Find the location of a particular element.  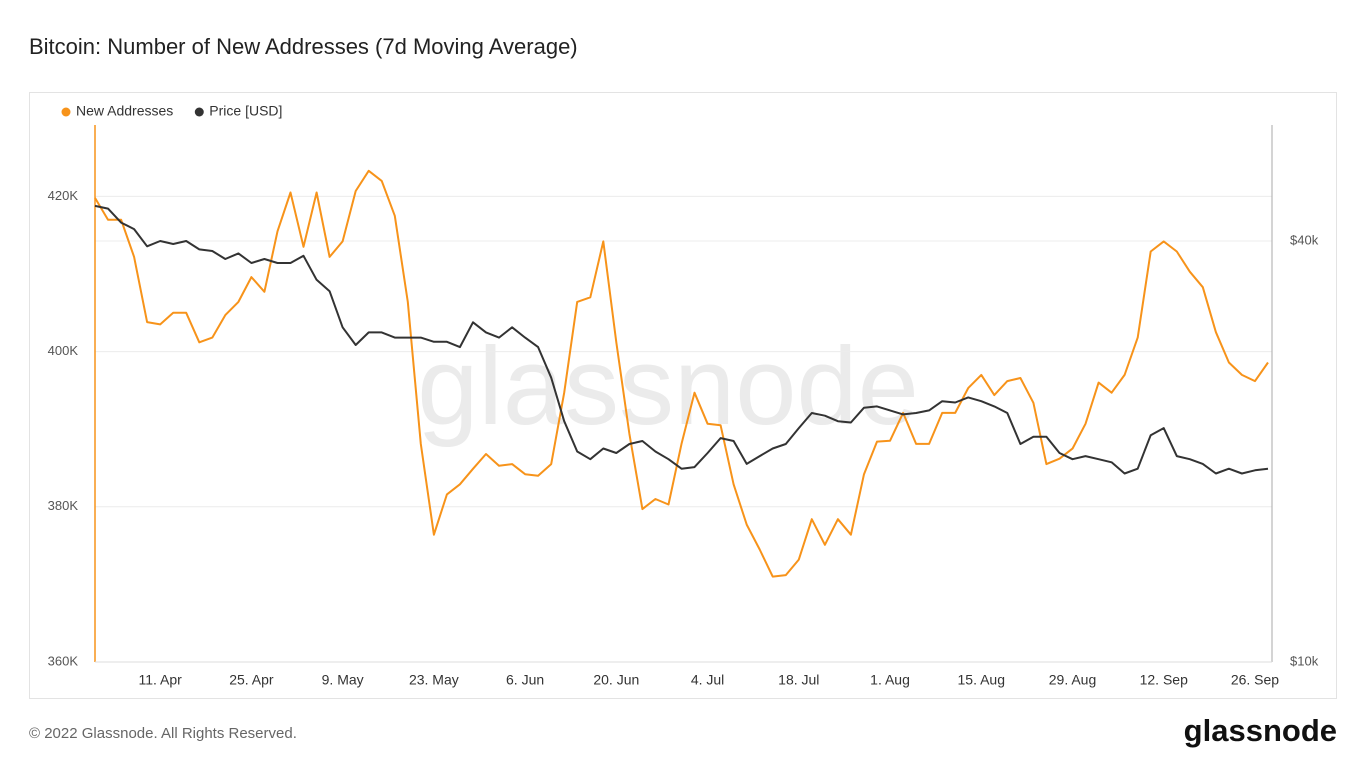

logo: glassnode is located at coordinates (1260, 730).